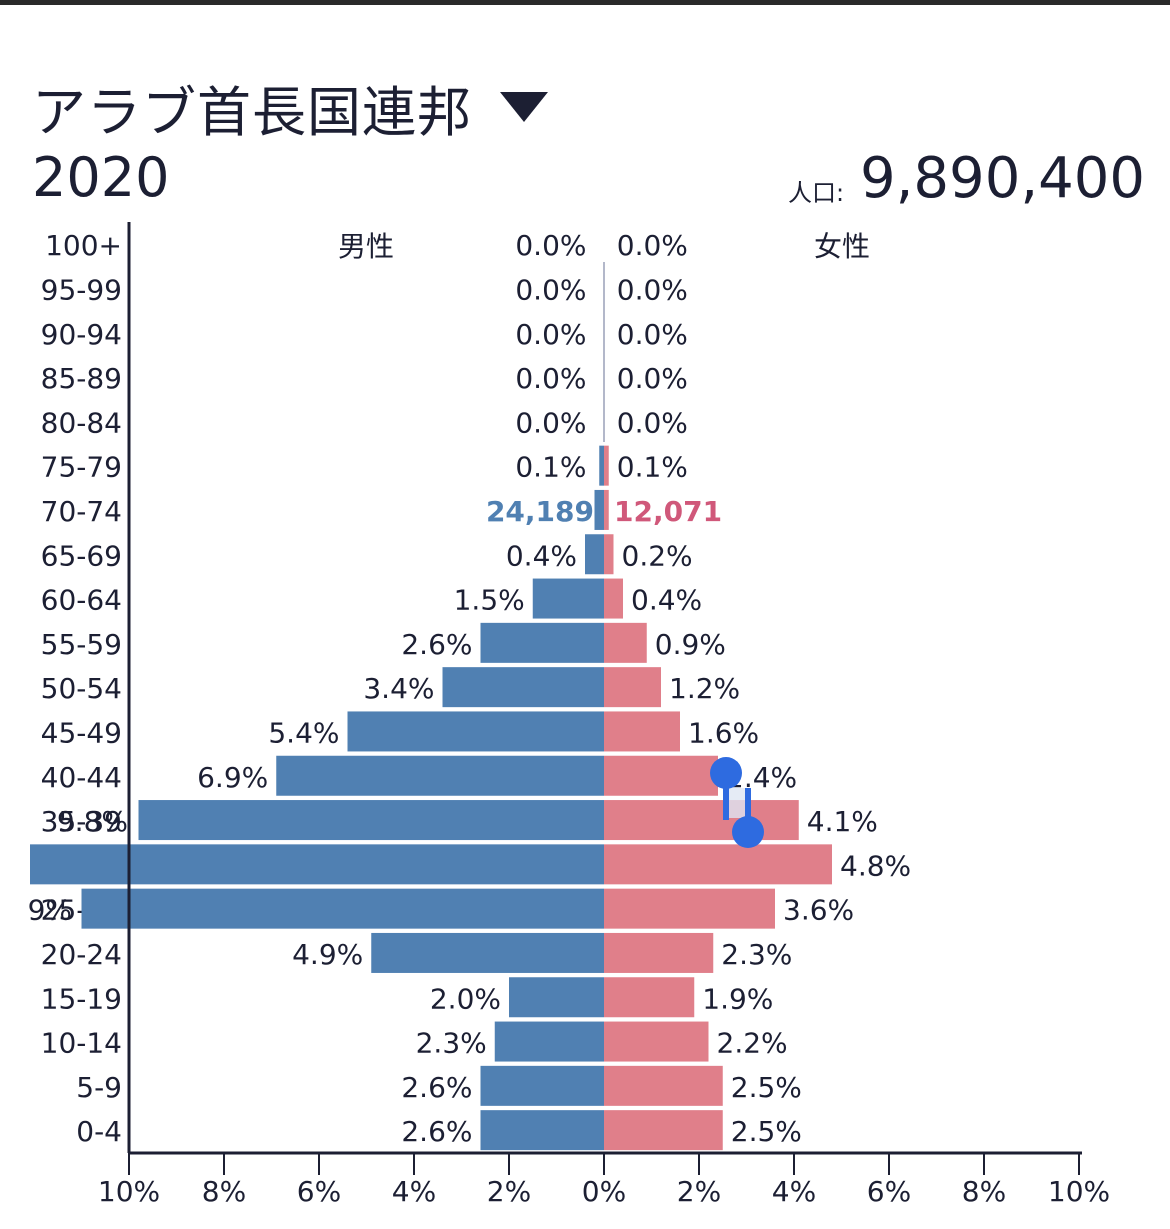  Describe the element at coordinates (81, 422) in the screenshot. I see `age-label: 80-84` at that location.